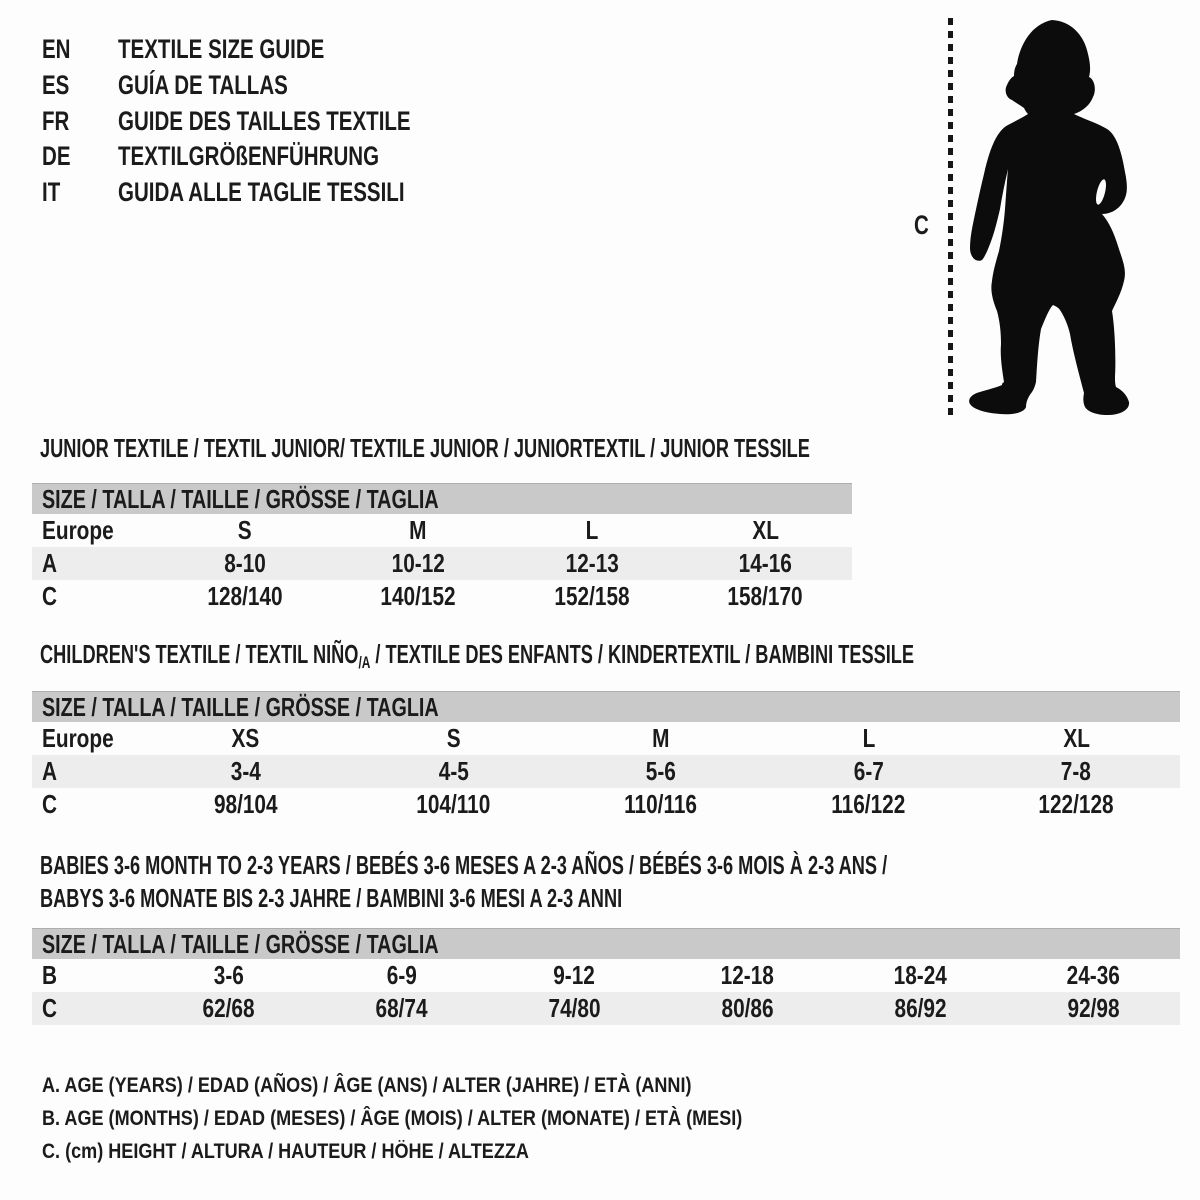  What do you see at coordinates (454, 804) in the screenshot?
I see `value-cell: 104/110` at bounding box center [454, 804].